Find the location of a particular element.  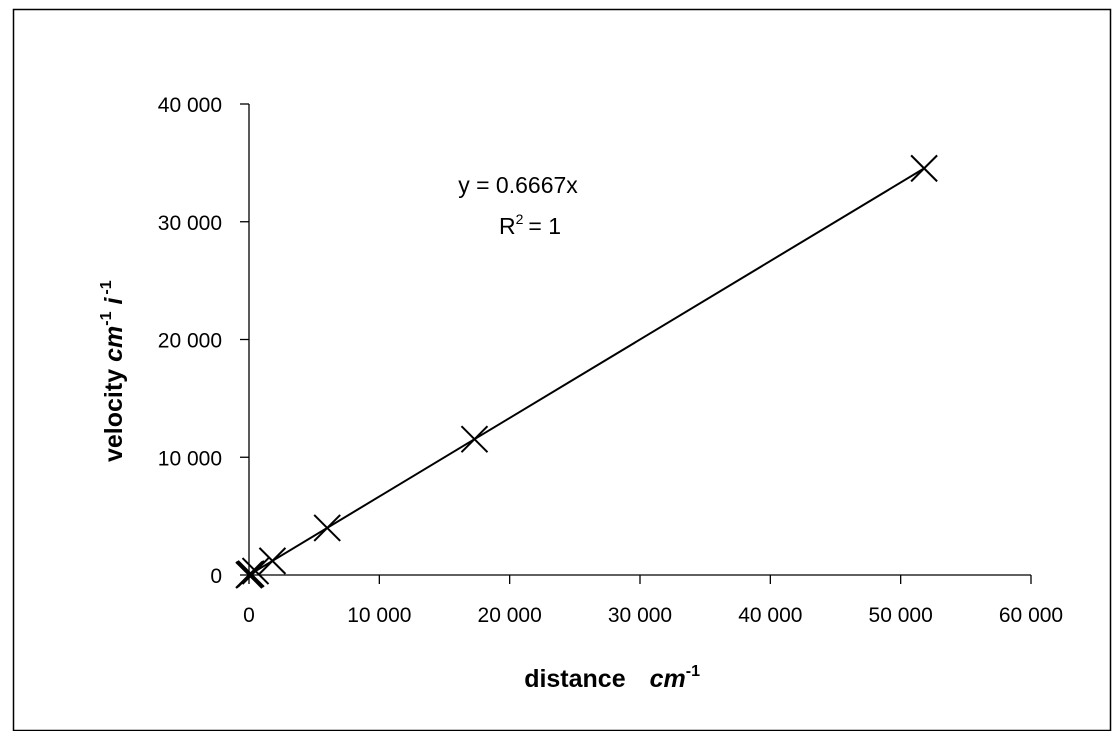

x-axis-title-unit: cm is located at coordinates (668, 679).